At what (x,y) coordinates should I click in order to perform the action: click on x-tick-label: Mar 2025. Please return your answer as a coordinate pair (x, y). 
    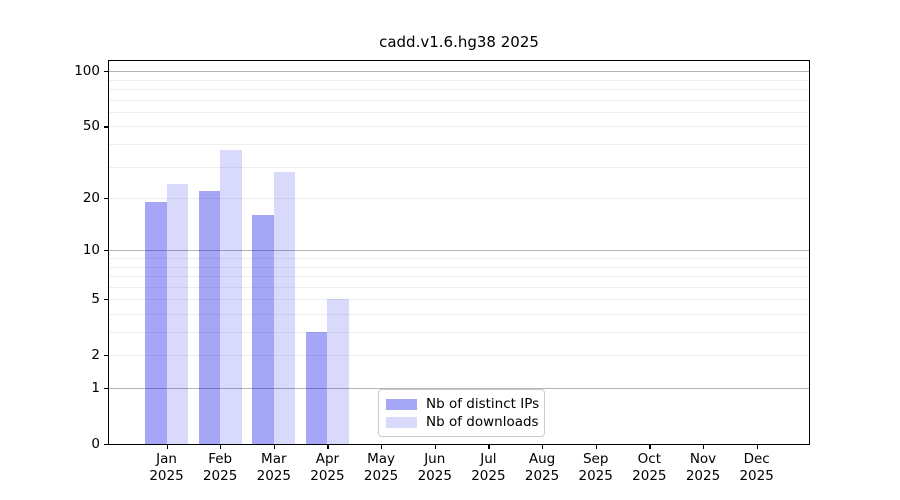
    Looking at the image, I should click on (273, 467).